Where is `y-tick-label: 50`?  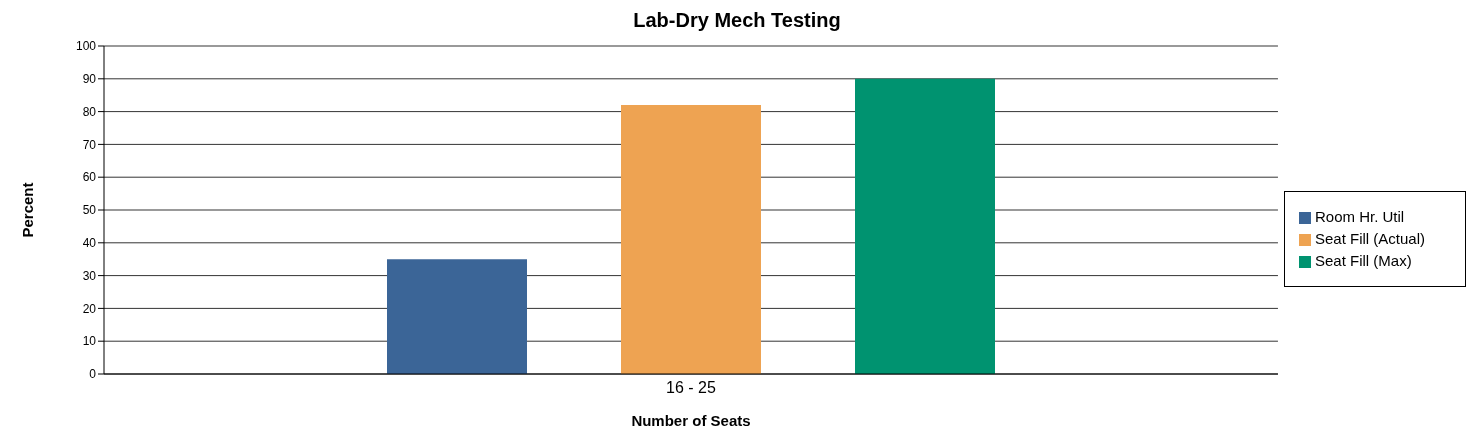
y-tick-label: 50 is located at coordinates (89, 210).